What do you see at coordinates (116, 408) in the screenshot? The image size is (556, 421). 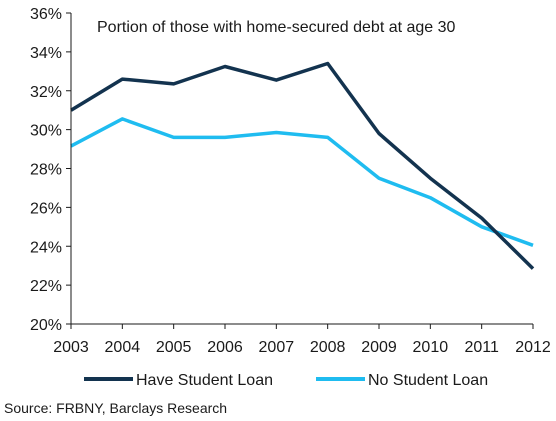 I see `source-note: Source: FRBNY, Barclays Research` at bounding box center [116, 408].